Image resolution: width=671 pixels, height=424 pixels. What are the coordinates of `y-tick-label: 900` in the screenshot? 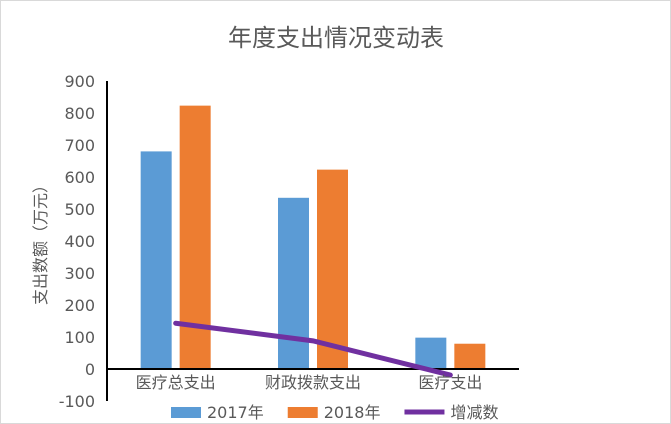 It's located at (79, 81).